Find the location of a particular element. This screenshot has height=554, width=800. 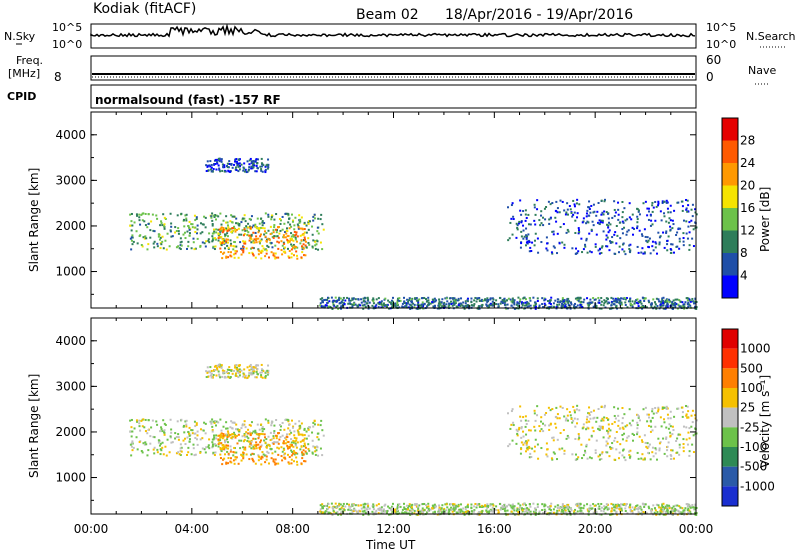

colorbar-swatch is located at coordinates (730, 378).